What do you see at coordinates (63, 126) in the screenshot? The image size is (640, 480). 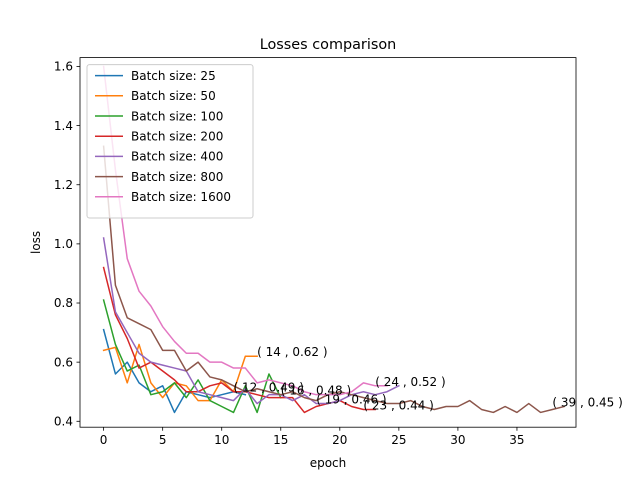 I see `y-tick-label: 1.4` at bounding box center [63, 126].